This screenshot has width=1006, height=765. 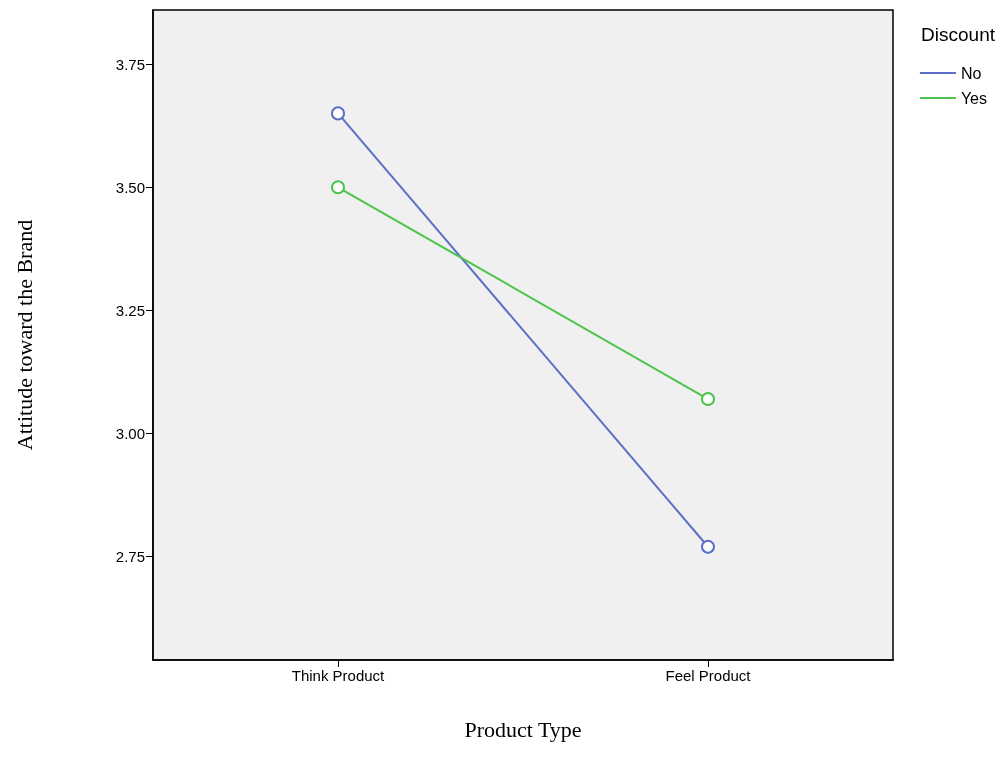 I want to click on legend-label: No, so click(x=971, y=73).